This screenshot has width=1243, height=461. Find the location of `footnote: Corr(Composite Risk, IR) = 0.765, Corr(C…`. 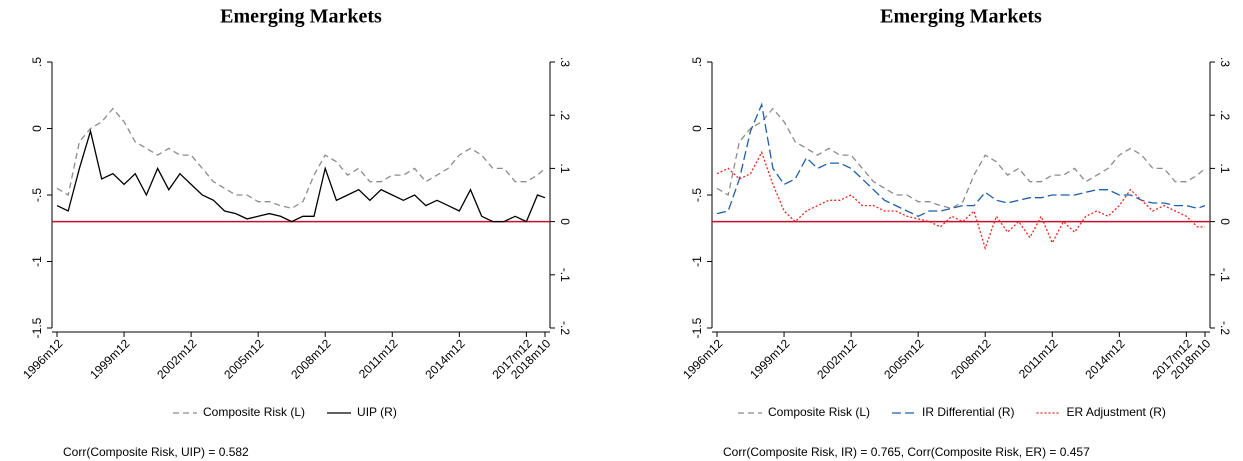

footnote: Corr(Composite Risk, IR) = 0.765, Corr(C… is located at coordinates (906, 452).